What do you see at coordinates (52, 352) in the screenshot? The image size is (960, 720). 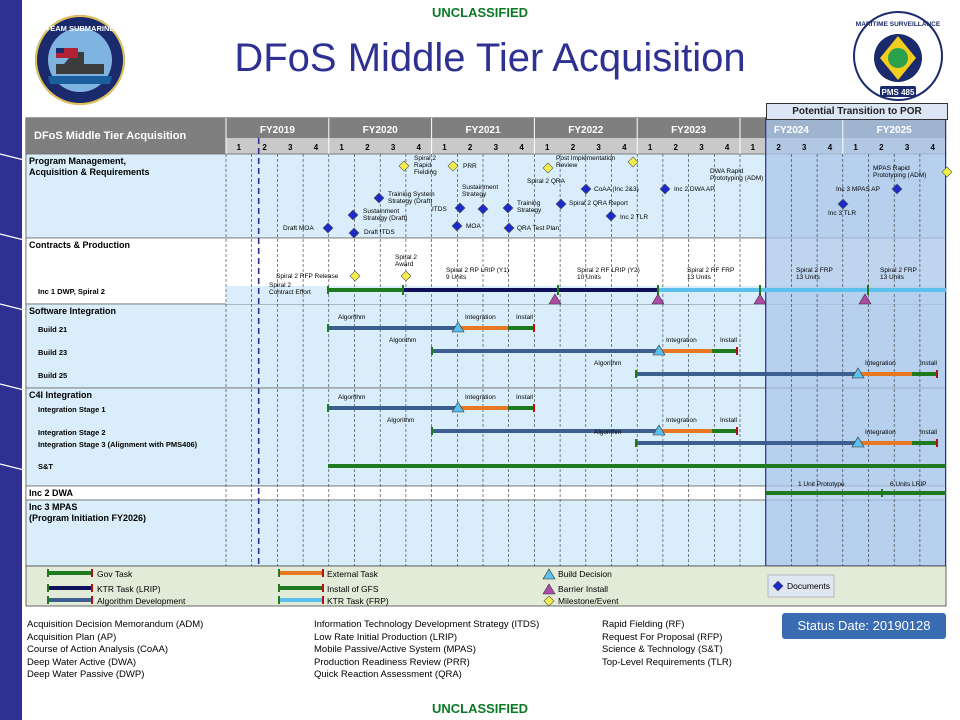 I see `row-label: Build 23` at bounding box center [52, 352].